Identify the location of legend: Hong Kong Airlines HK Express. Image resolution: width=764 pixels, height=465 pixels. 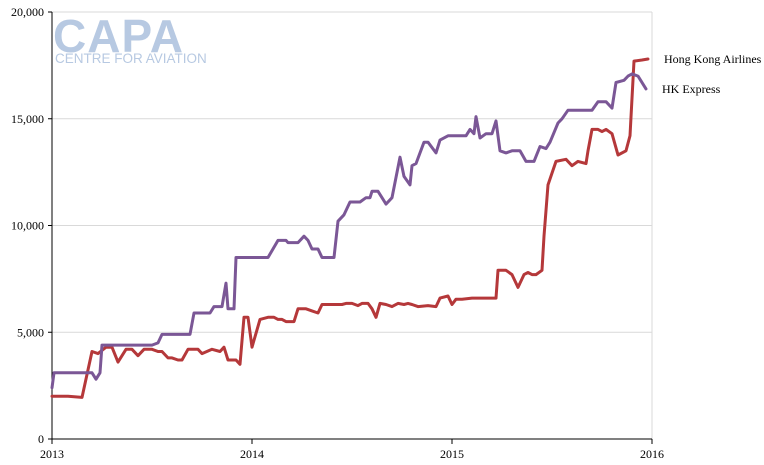
(712, 74).